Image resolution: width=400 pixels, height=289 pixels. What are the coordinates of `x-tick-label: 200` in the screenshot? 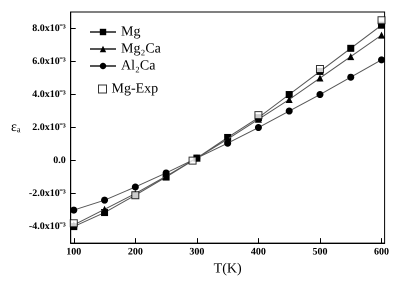 It's located at (135, 252).